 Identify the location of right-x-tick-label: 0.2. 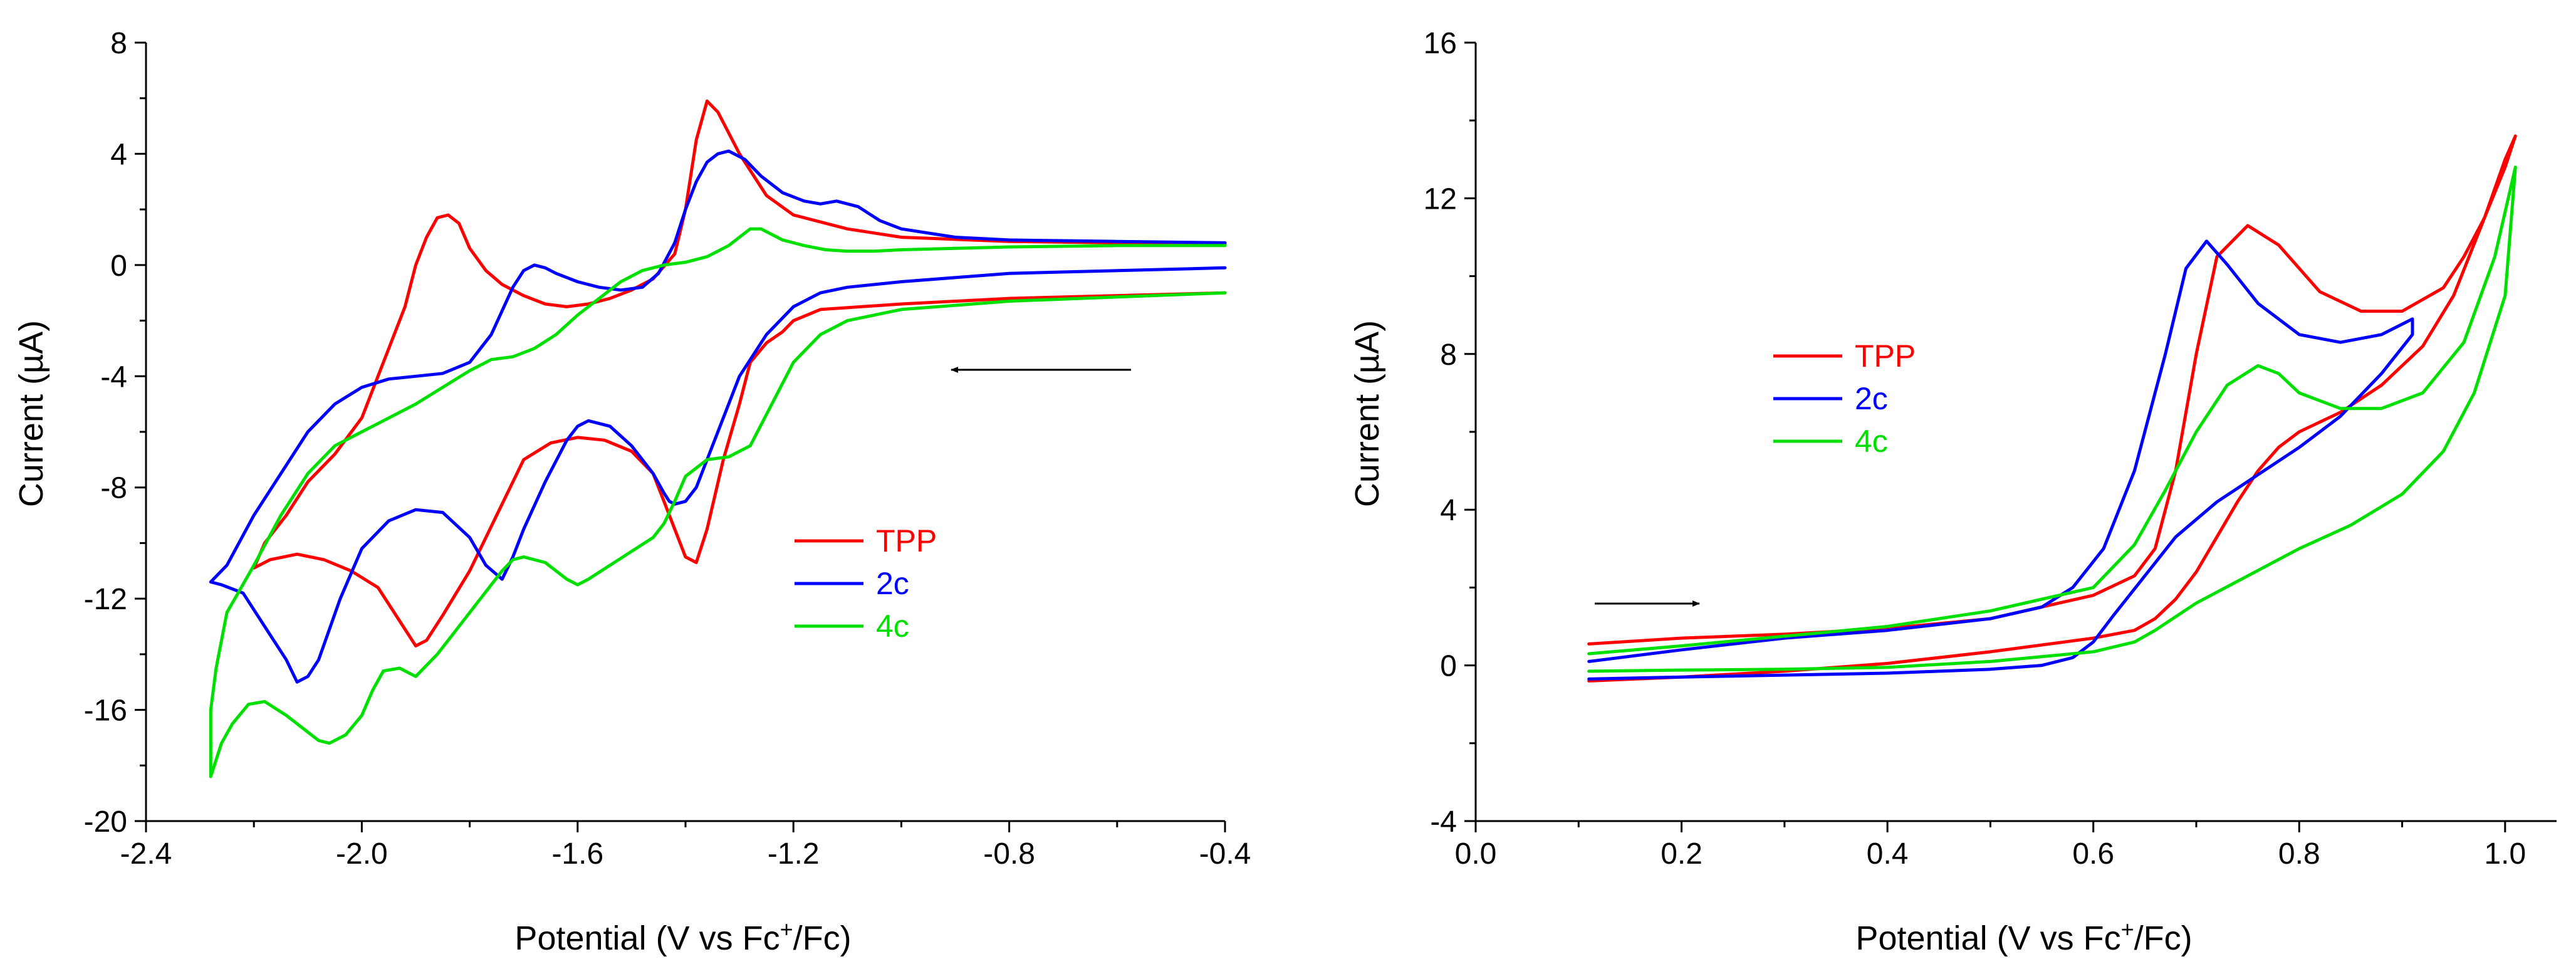
(1682, 854).